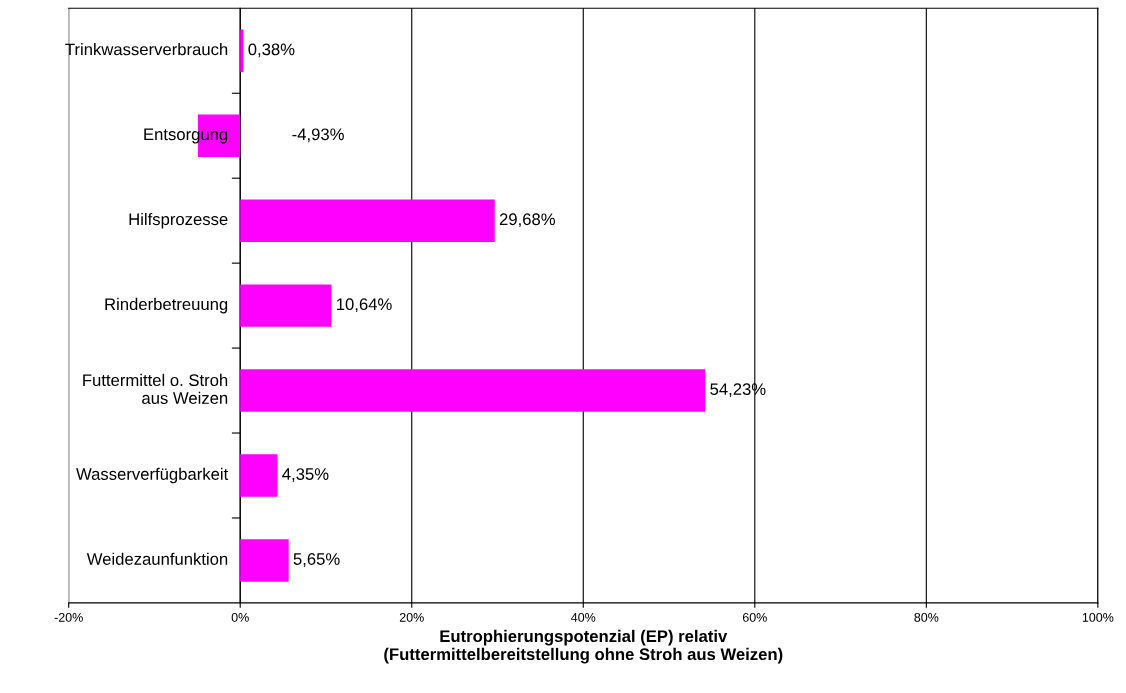 This screenshot has height=693, width=1126. I want to click on x-tick-label: 0%, so click(240, 617).